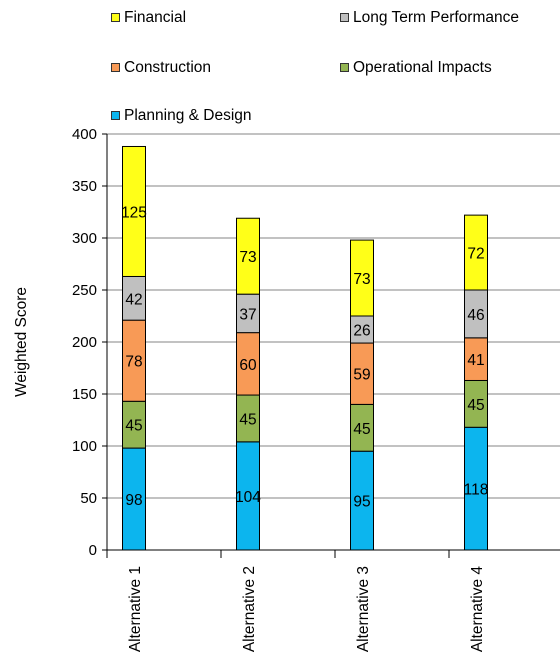  Describe the element at coordinates (361, 429) in the screenshot. I see `value-label-alternative-3-operational-impacts: 45` at that location.